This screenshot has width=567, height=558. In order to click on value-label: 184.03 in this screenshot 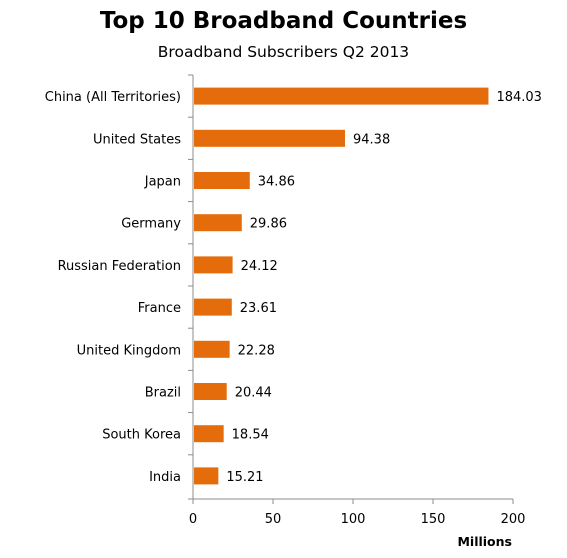, I will do `click(519, 97)`.